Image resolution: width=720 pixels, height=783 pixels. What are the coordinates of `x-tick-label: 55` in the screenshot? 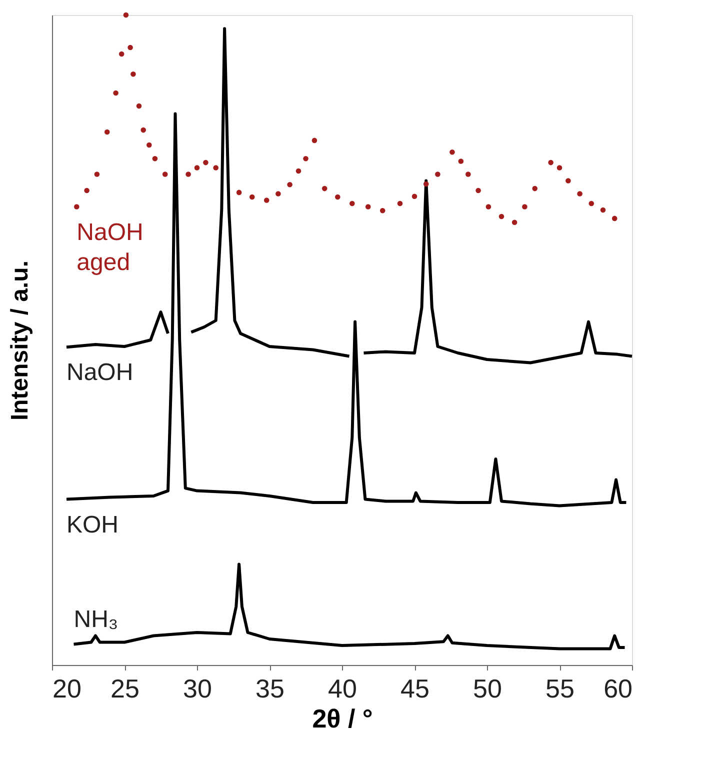 It's located at (560, 689).